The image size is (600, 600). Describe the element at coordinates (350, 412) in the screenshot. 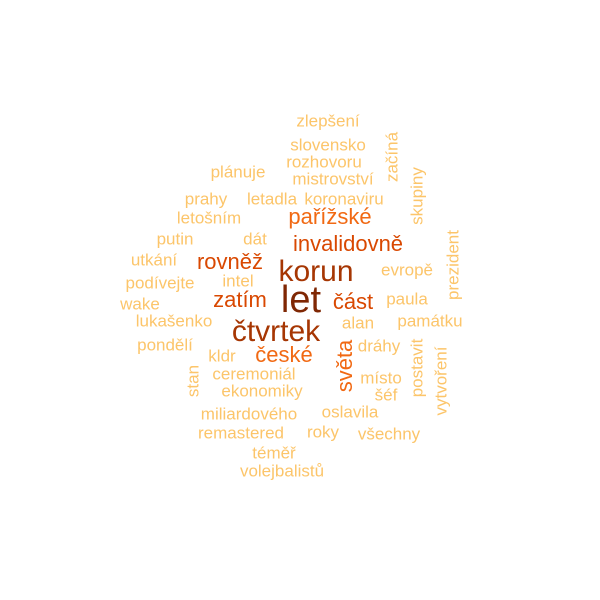

I see `cloud-word: oslavila` at that location.